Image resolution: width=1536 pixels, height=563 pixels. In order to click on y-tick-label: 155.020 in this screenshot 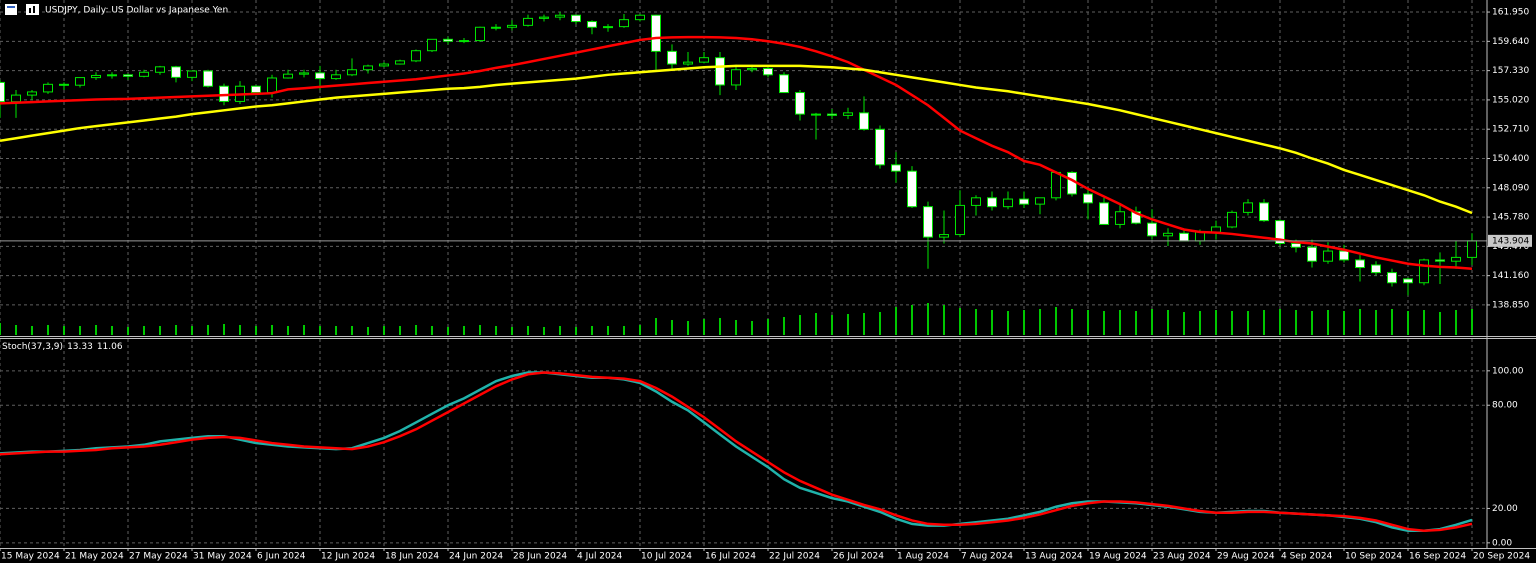, I will do `click(1510, 100)`.